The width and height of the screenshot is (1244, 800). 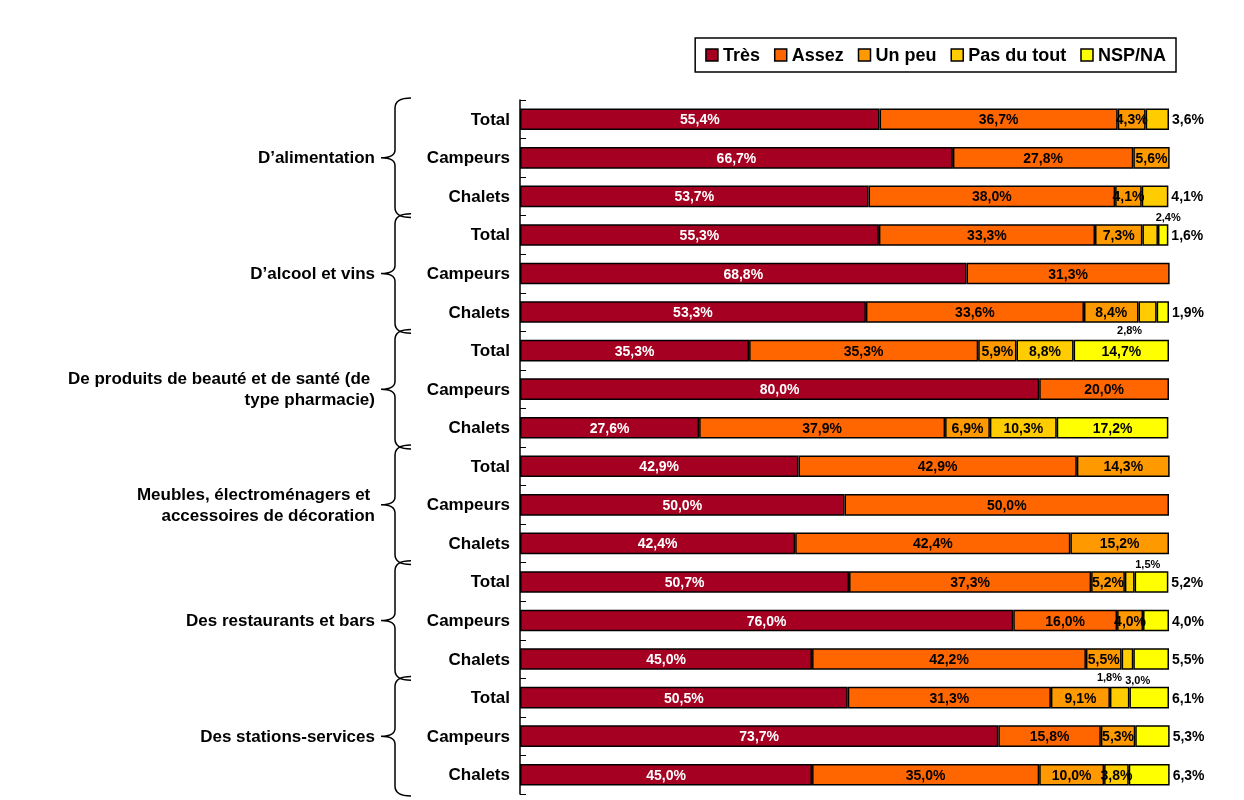 What do you see at coordinates (609, 427) in the screenshot?
I see `data-label: 27,6%` at bounding box center [609, 427].